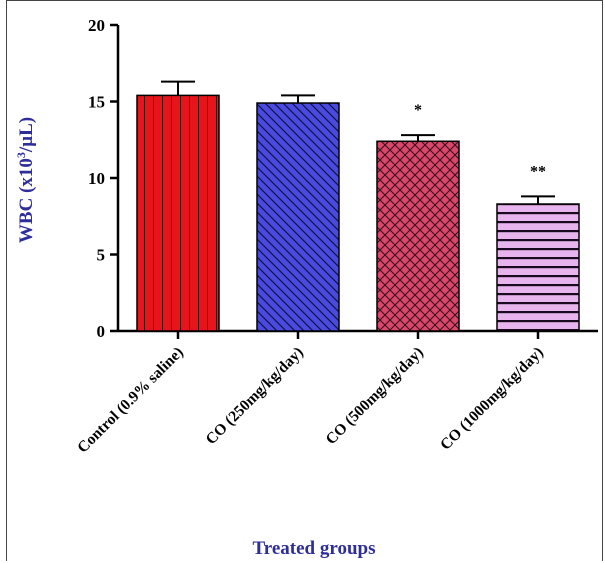  What do you see at coordinates (96, 25) in the screenshot?
I see `y-tick-label: 20` at bounding box center [96, 25].